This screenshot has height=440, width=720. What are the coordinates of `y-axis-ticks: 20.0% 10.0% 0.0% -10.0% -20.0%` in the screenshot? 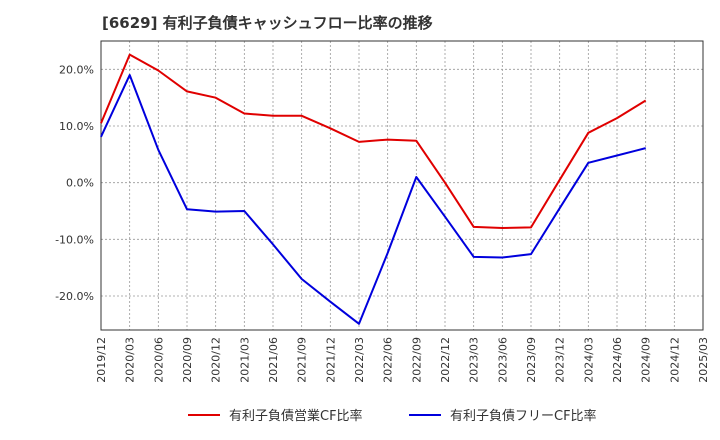 It's located at (74, 183).